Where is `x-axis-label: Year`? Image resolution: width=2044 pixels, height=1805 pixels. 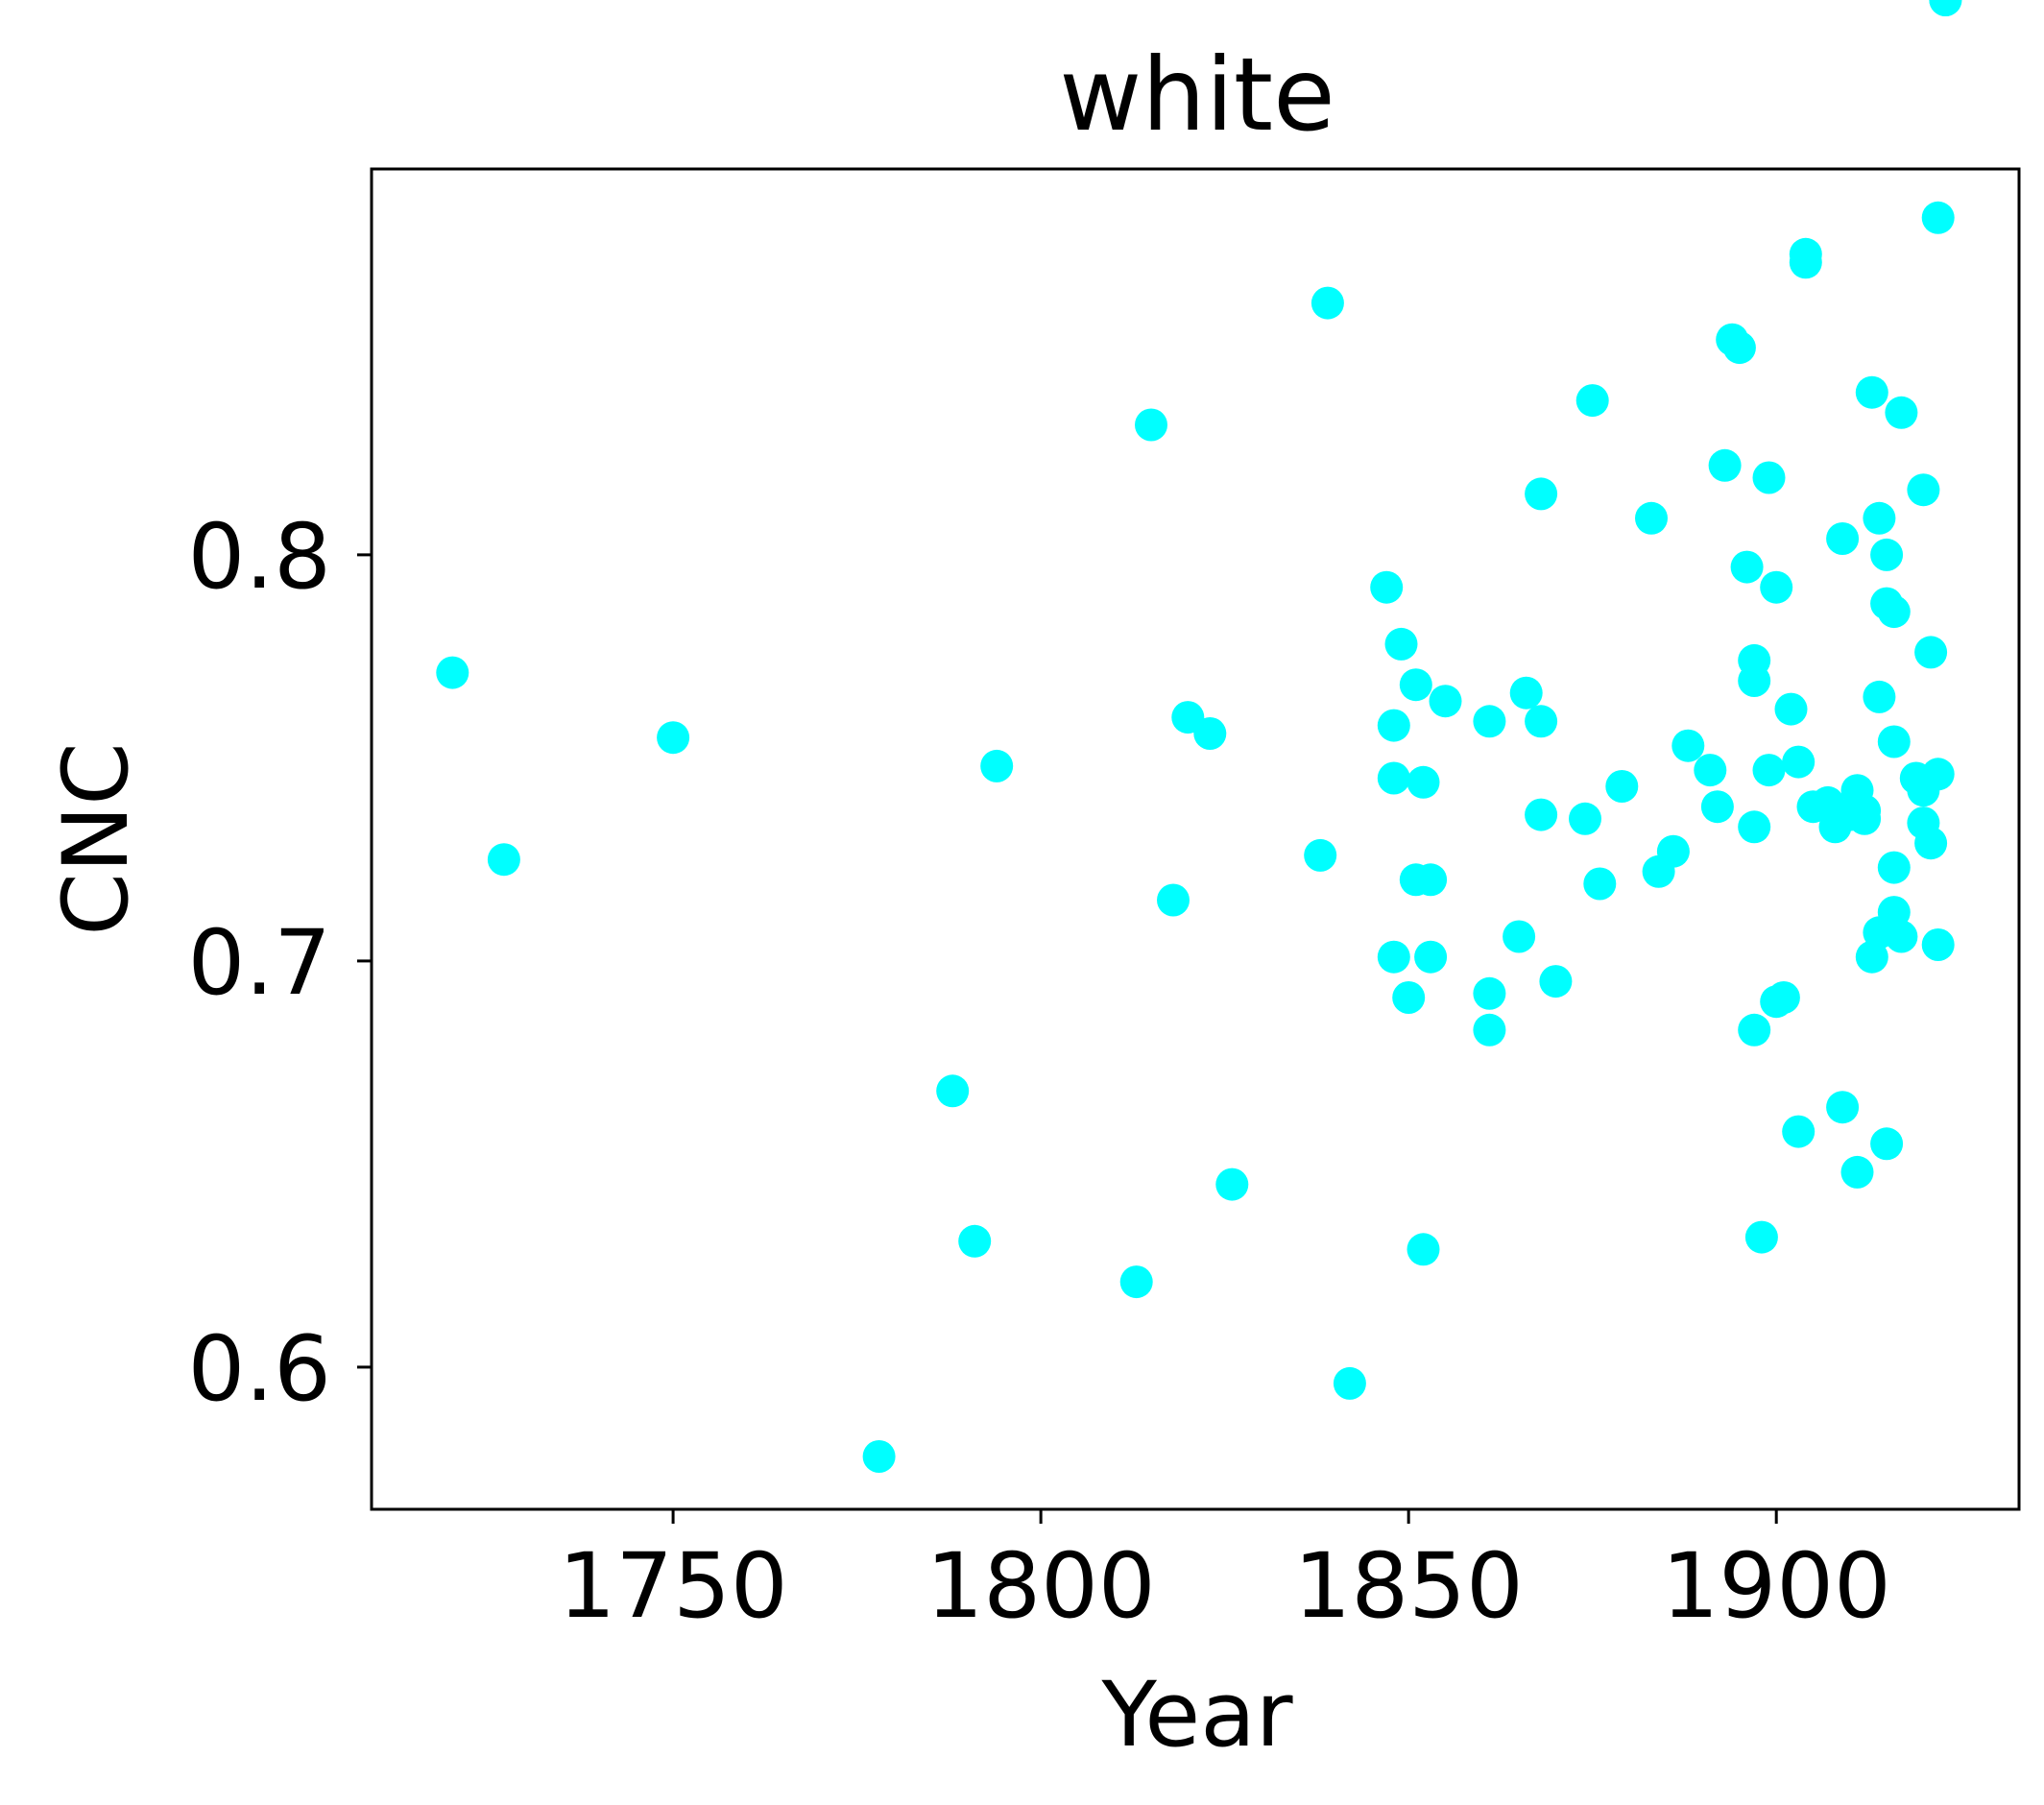 x-axis-label: Year is located at coordinates (1196, 1716).